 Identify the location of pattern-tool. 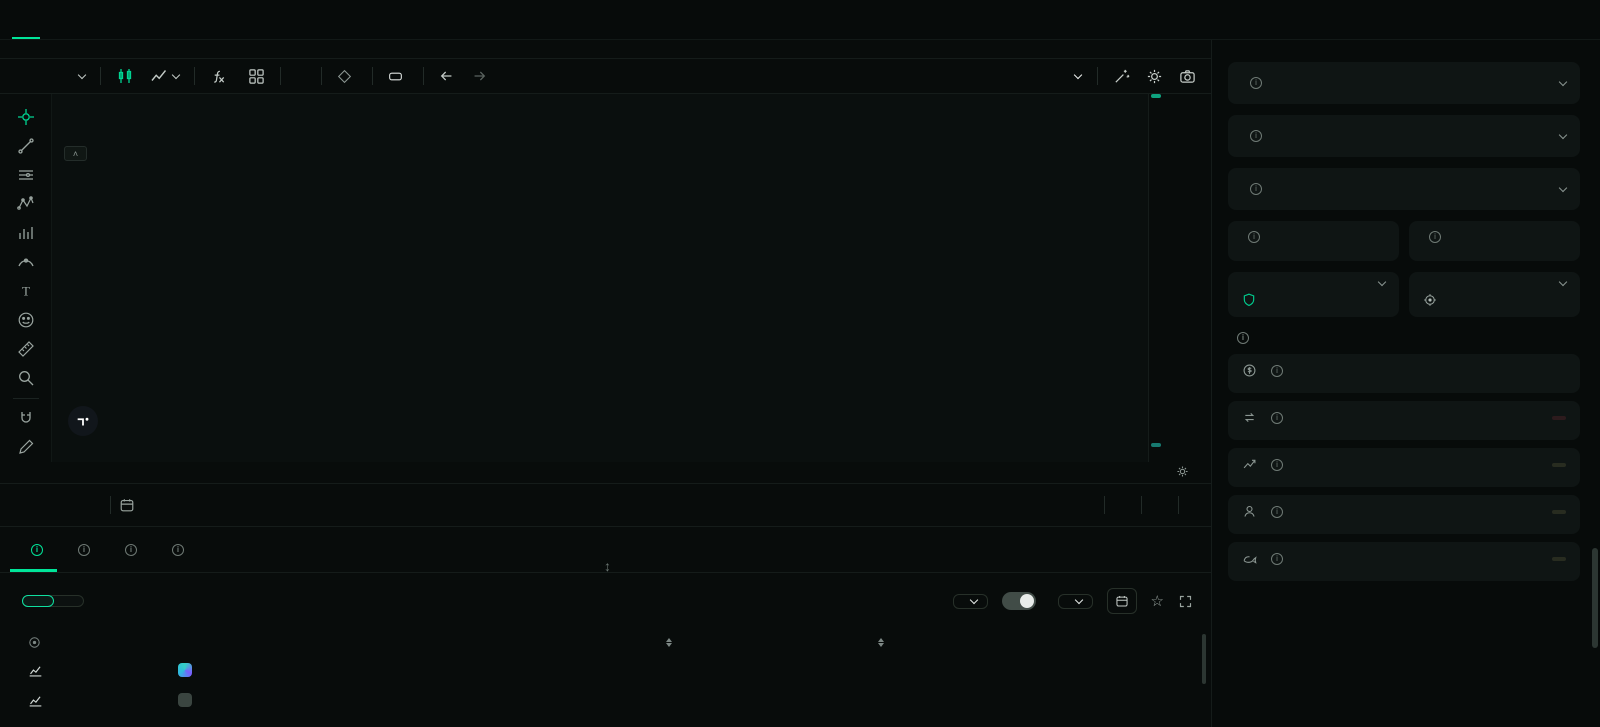
(26, 203).